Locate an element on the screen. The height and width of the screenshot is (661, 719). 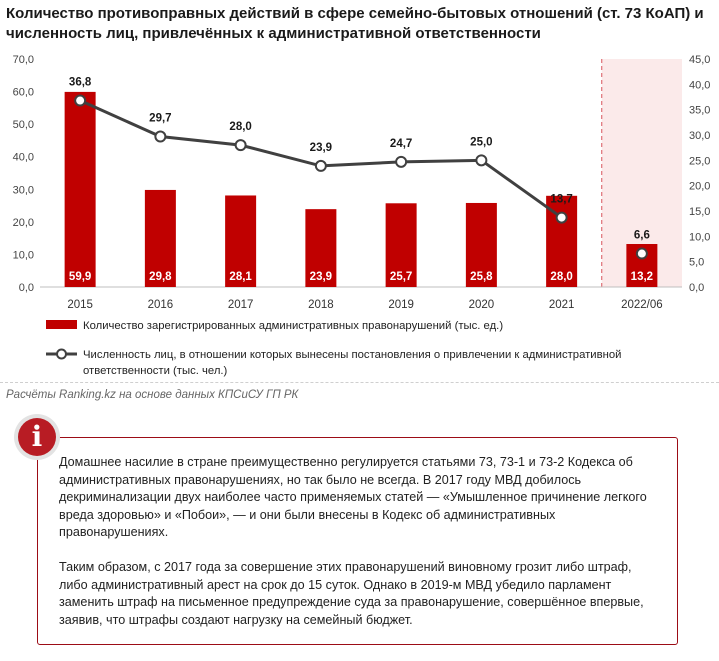
divider is located at coordinates (359, 382).